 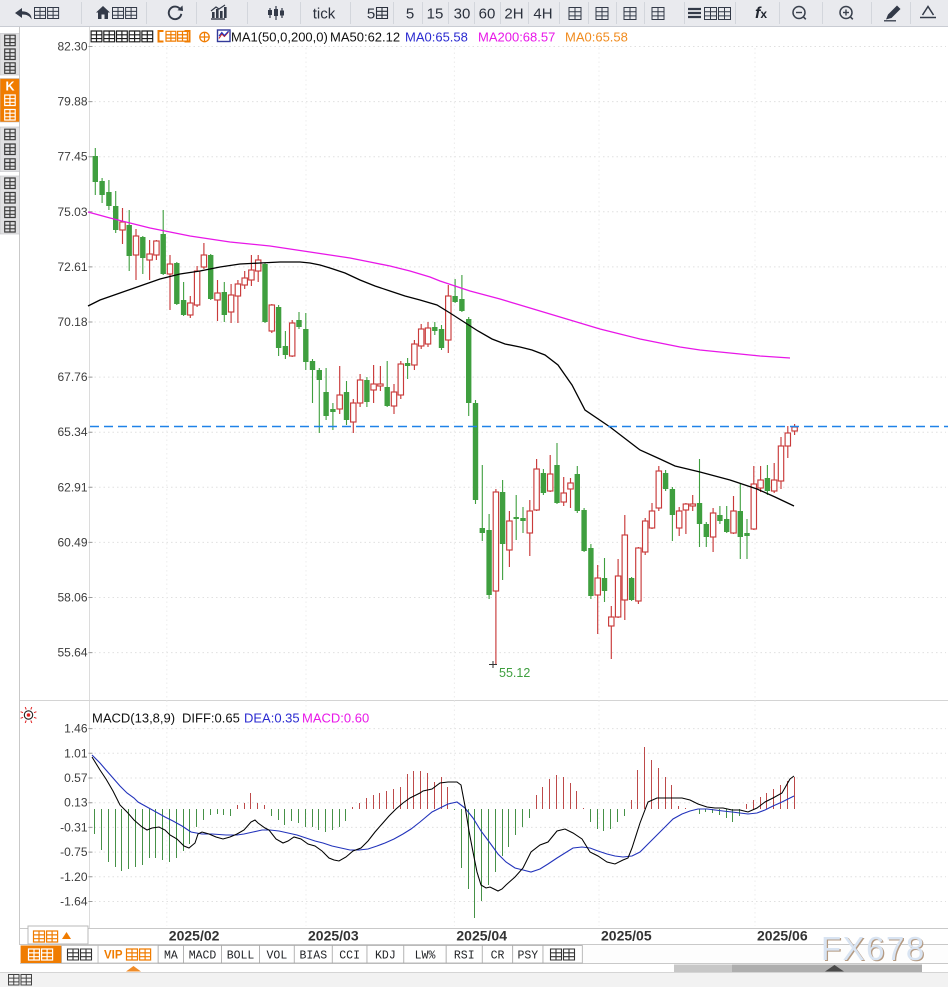 I want to click on svg-text: 0.57, so click(x=76, y=778).